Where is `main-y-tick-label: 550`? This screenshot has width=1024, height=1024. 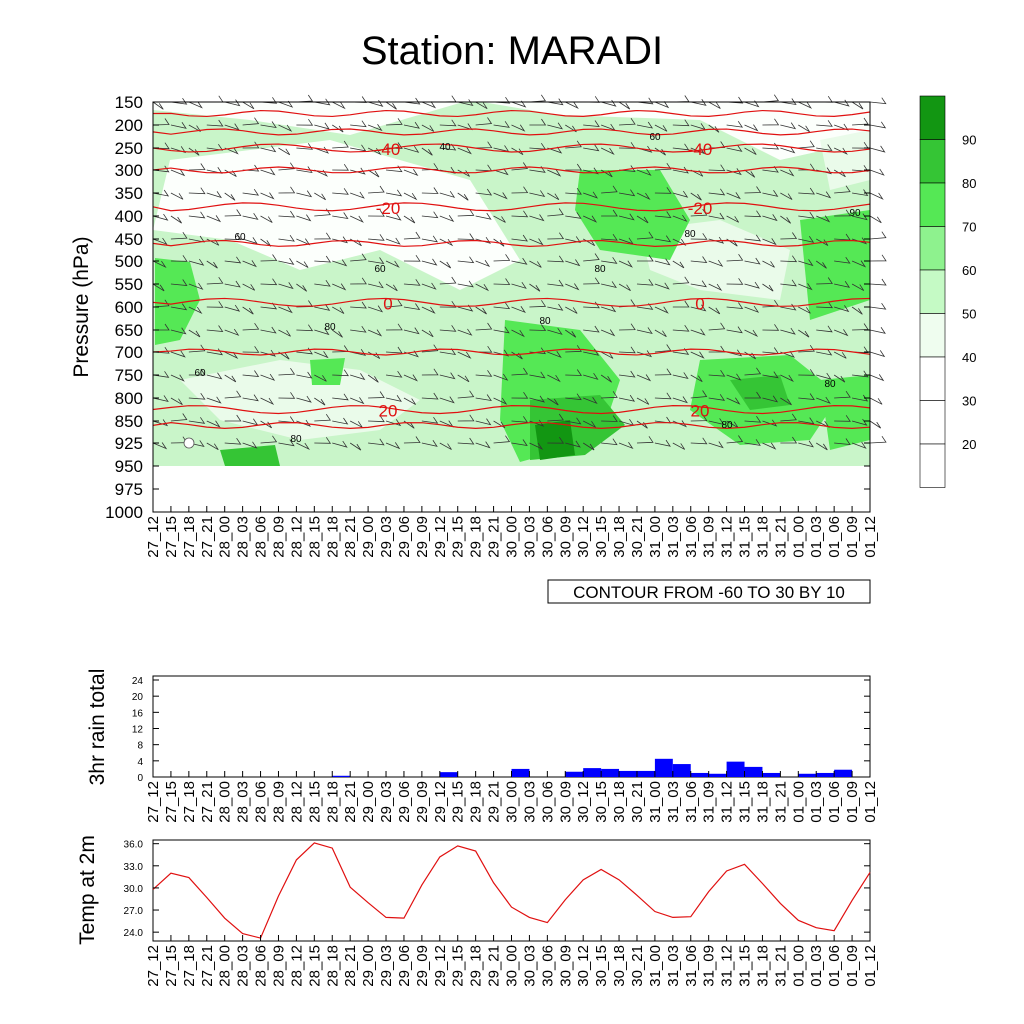 main-y-tick-label: 550 is located at coordinates (129, 284).